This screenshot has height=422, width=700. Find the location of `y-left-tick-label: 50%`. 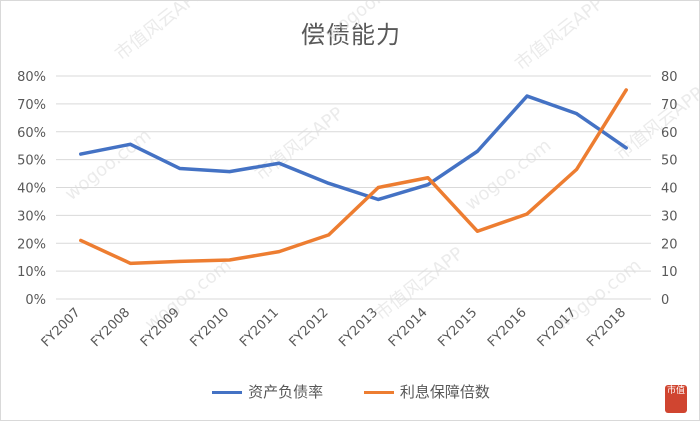

y-left-tick-label: 50% is located at coordinates (31, 161).